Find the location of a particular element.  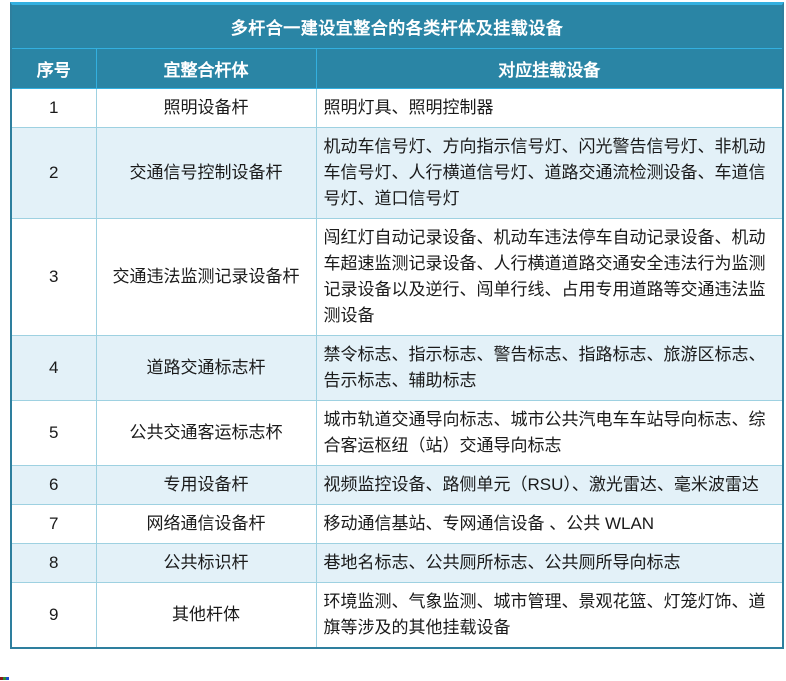

cell-devices: 移动通信基站、专网通信设备 、公共 WLAN is located at coordinates (548, 524).